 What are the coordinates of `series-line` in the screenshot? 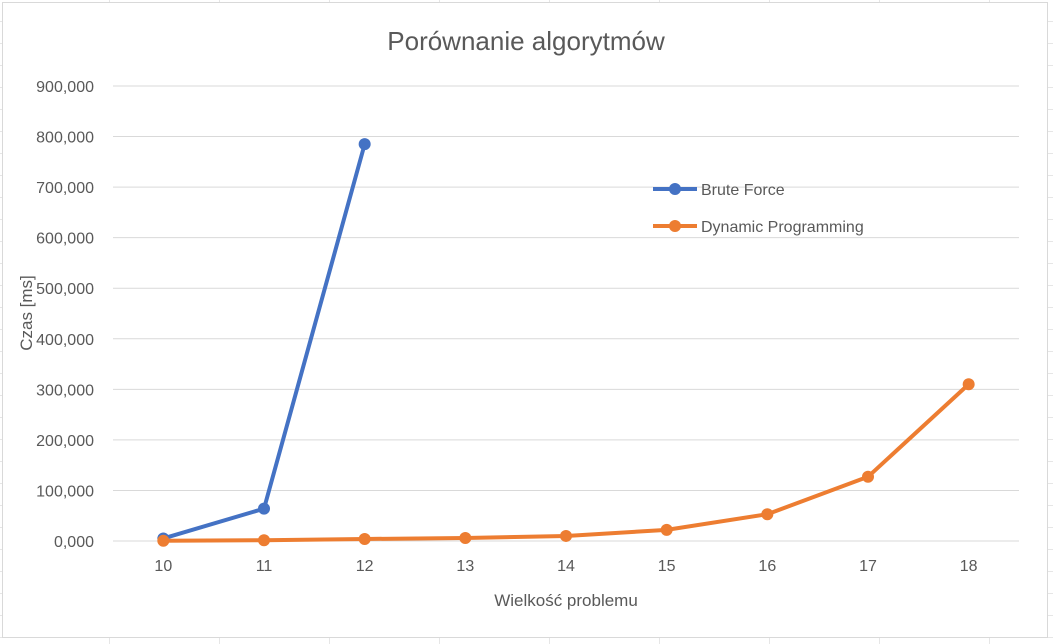 It's located at (264, 341).